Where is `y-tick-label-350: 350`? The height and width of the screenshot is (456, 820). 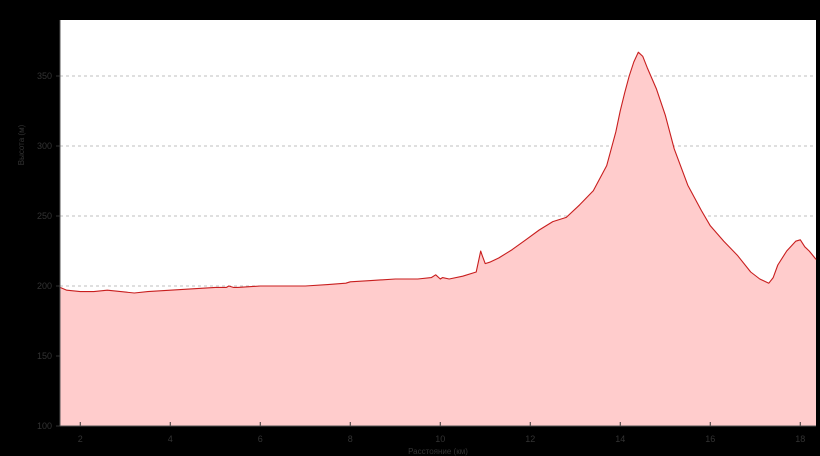 y-tick-label-350: 350 is located at coordinates (44, 76).